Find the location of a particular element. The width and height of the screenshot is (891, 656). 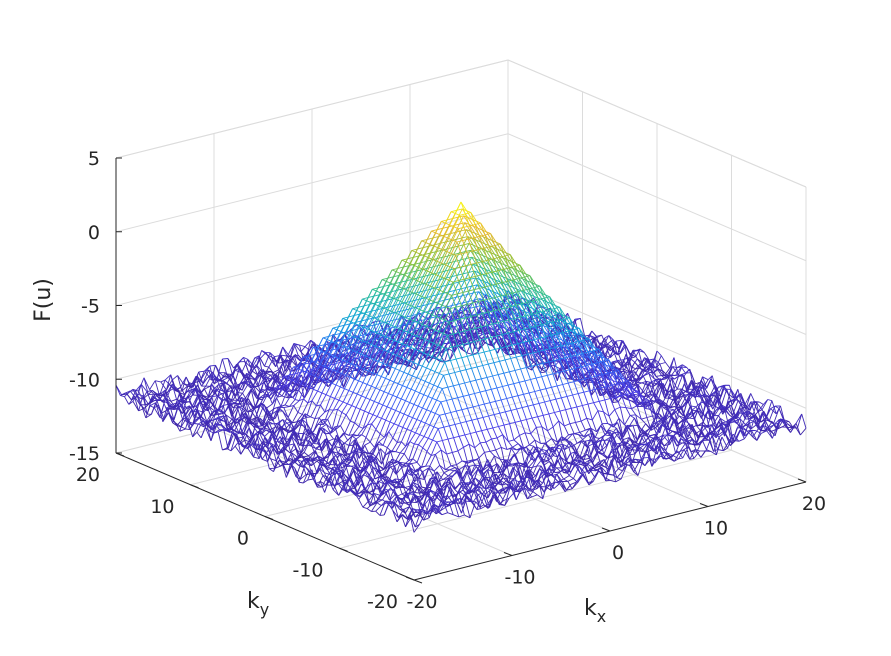

grid-backwall-z is located at coordinates (312, 404).